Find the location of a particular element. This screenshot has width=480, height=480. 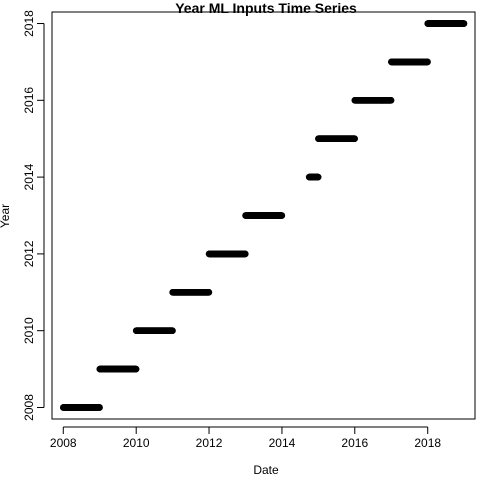

y-tick-label: 2010 is located at coordinates (29, 330).